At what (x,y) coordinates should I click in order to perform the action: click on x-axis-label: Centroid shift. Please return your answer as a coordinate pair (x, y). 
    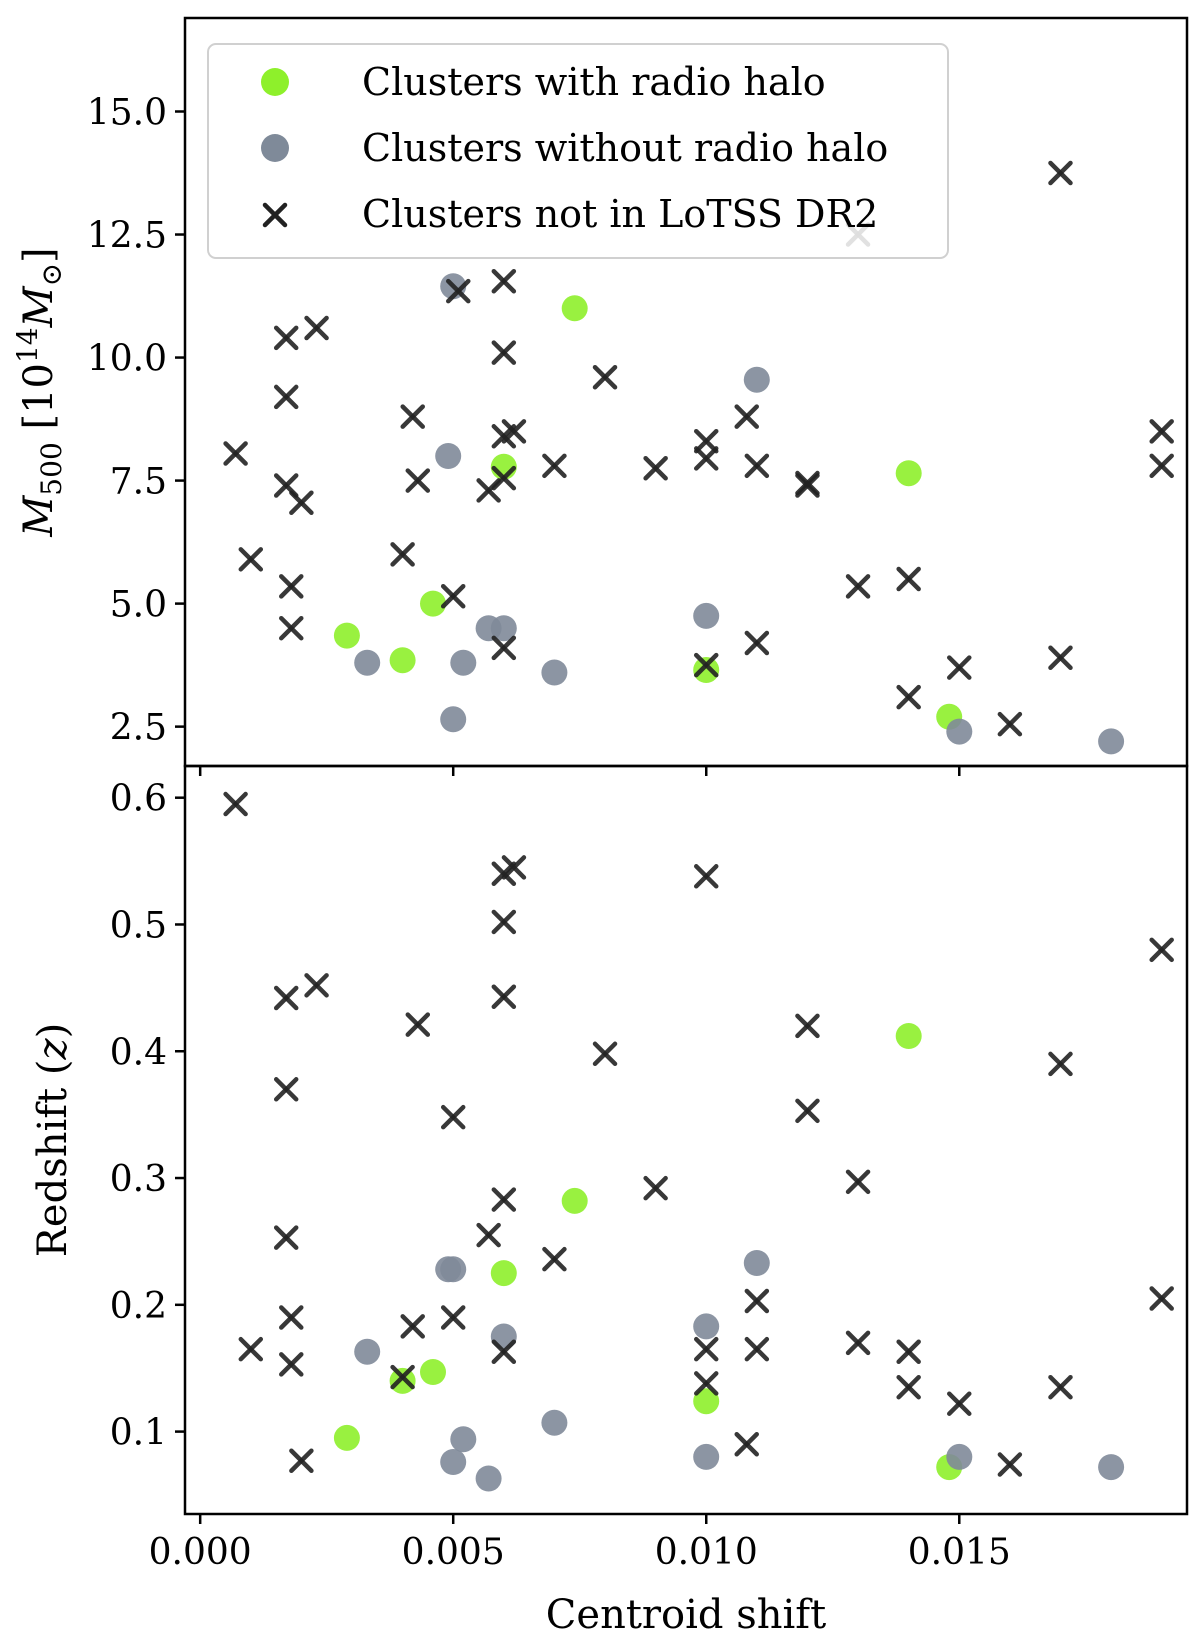
    Looking at the image, I should click on (686, 1615).